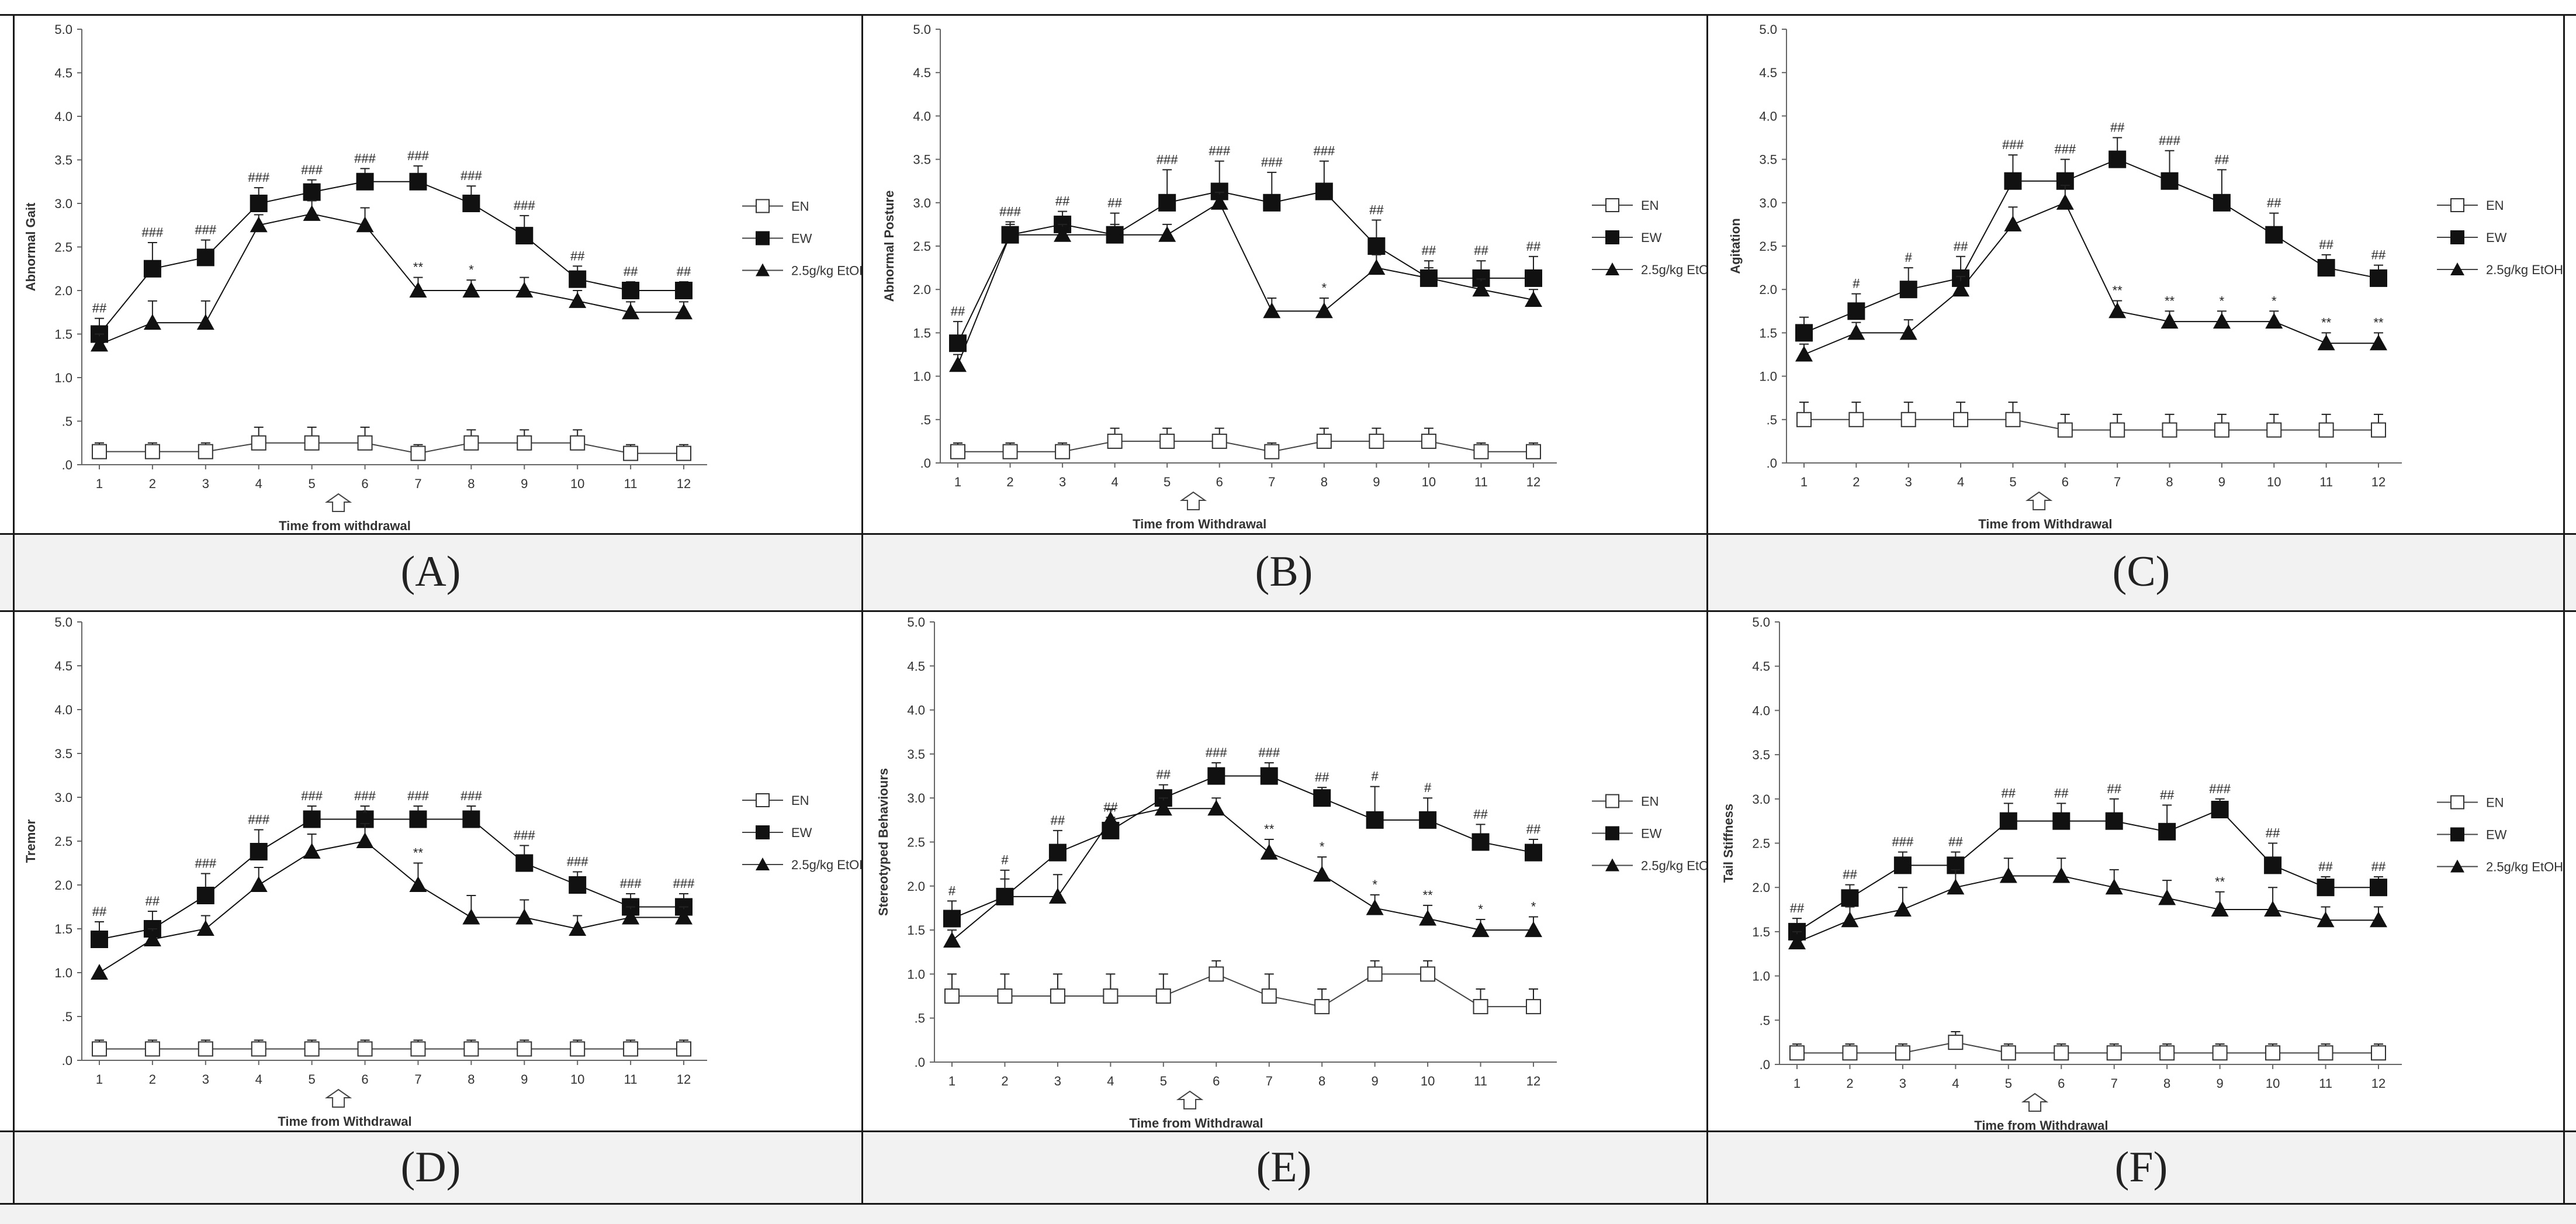  What do you see at coordinates (1533, 907) in the screenshot?
I see `significance-label: *` at bounding box center [1533, 907].